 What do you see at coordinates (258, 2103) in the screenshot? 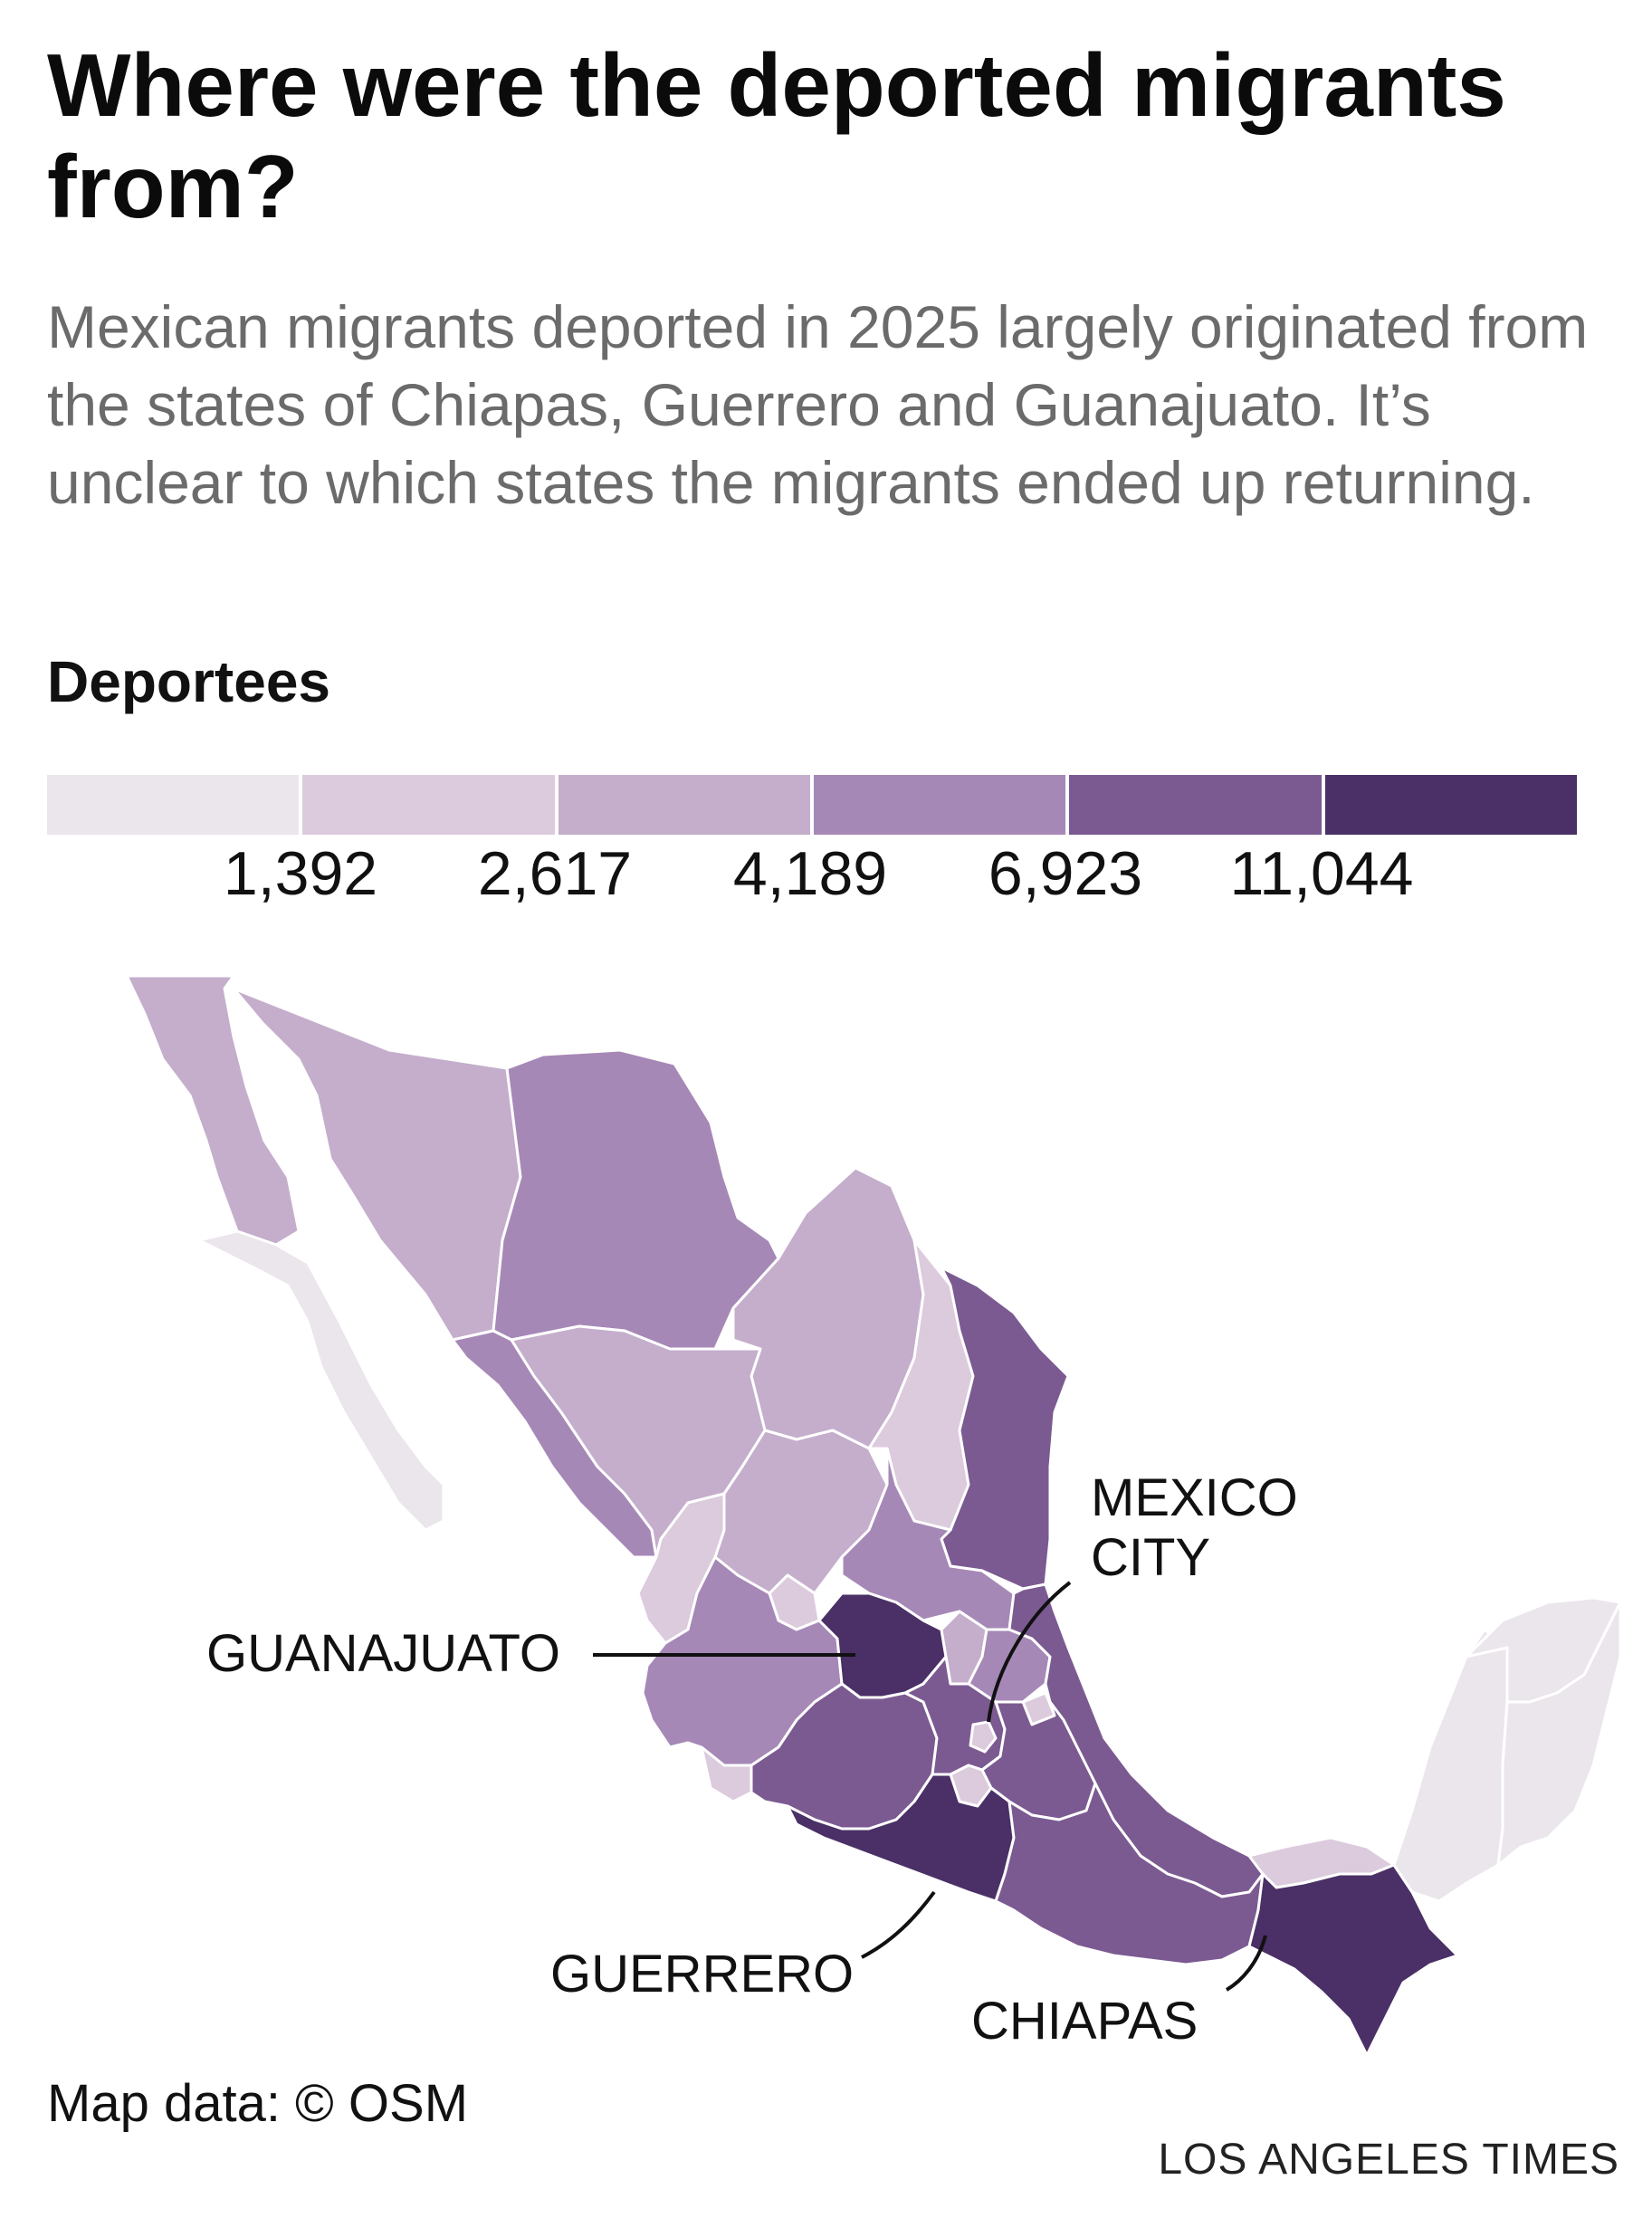
I see `map-credit: Map data: © OSM` at bounding box center [258, 2103].